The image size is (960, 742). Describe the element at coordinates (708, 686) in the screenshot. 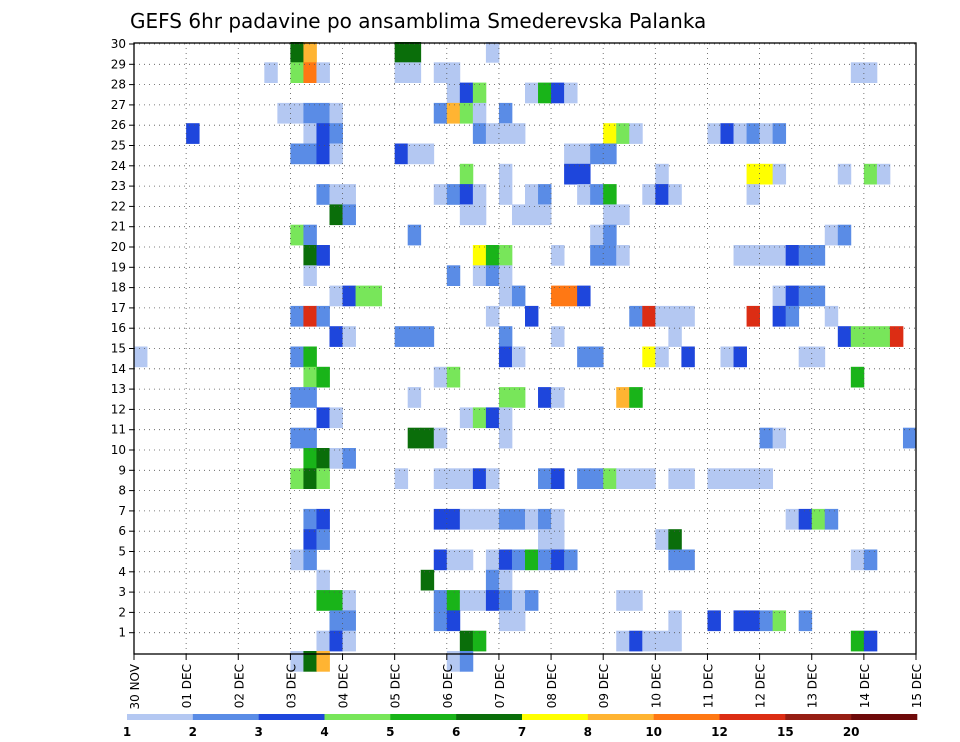

I see `x-tick-label: 11 DEC` at that location.